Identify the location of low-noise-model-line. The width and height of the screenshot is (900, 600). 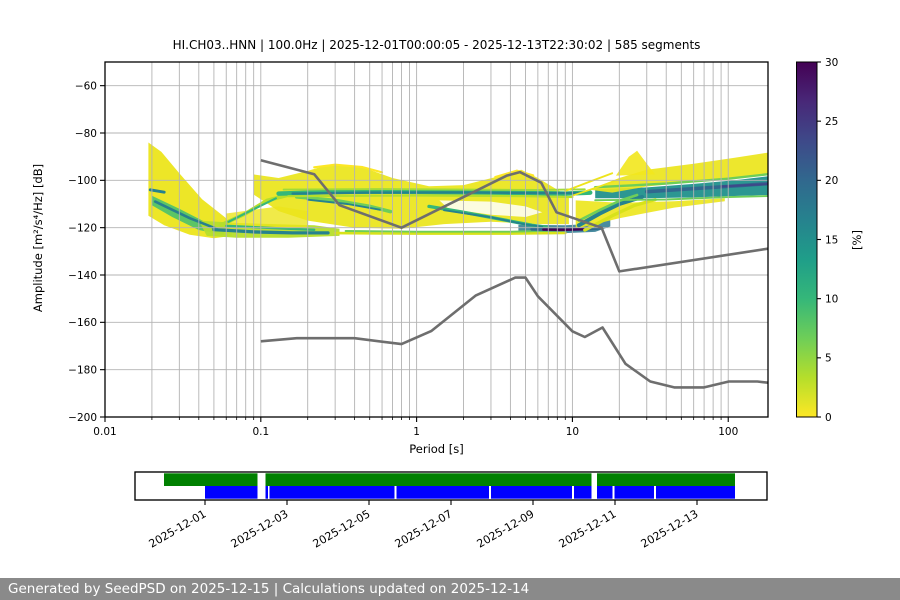
(514, 332).